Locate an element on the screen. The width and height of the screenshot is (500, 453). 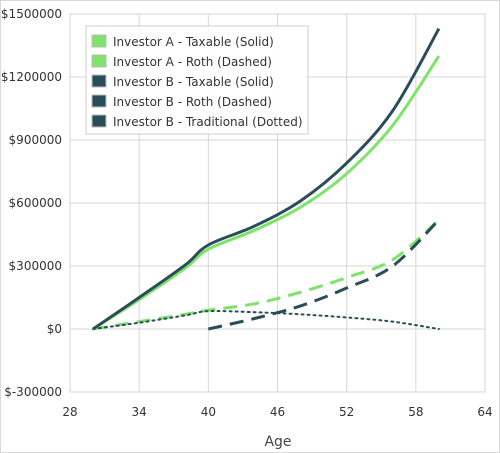
y-tick-label: $300000 is located at coordinates (35, 266).